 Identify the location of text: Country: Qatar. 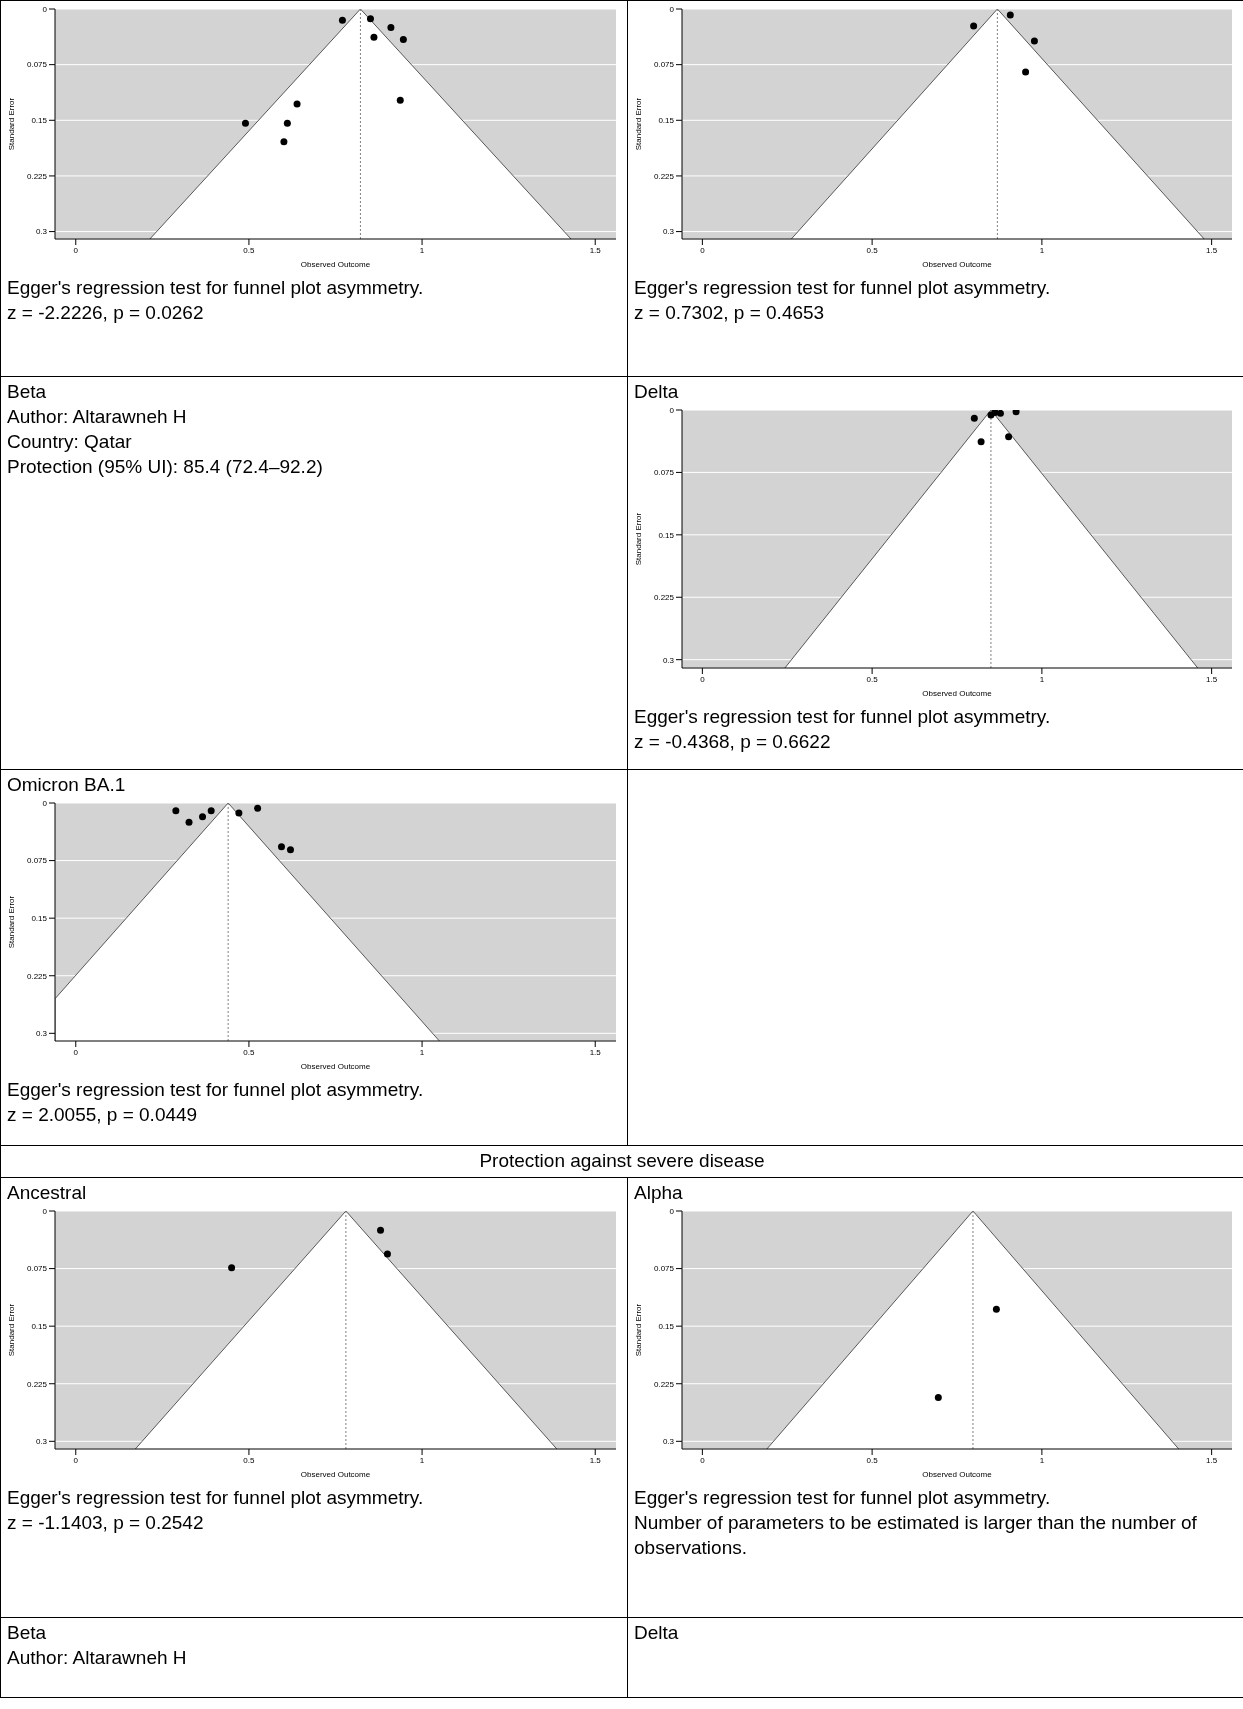
(70, 442).